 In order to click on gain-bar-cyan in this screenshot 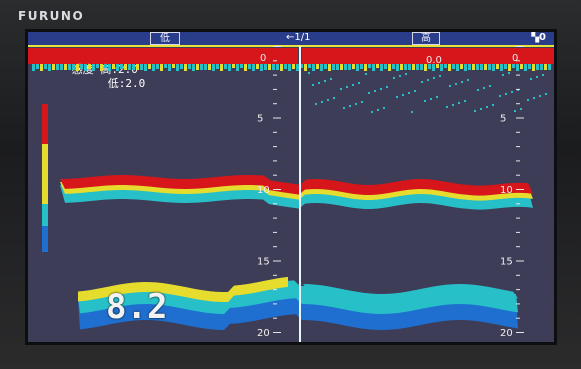, I will do `click(45, 215)`.